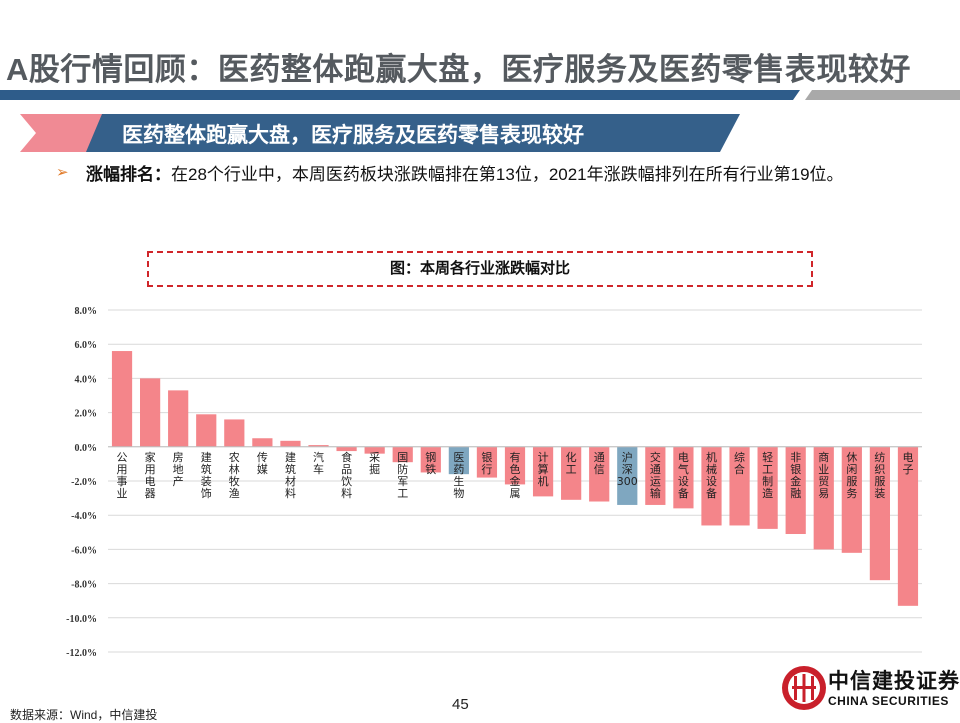 This screenshot has height=723, width=960. I want to click on x-category-label: 食品饮料, so click(346, 475).